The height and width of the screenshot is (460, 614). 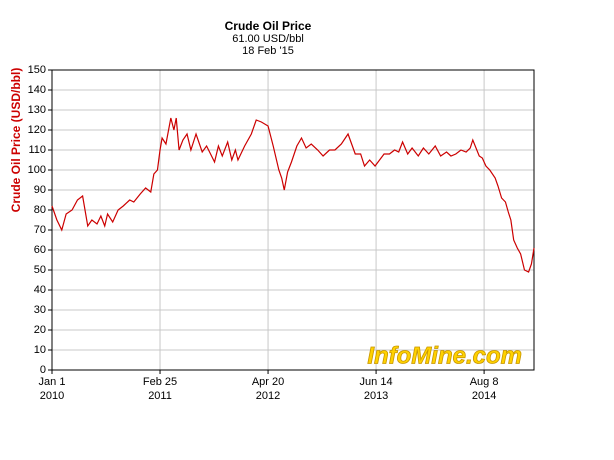 What do you see at coordinates (43, 370) in the screenshot?
I see `y-tick-label: 0` at bounding box center [43, 370].